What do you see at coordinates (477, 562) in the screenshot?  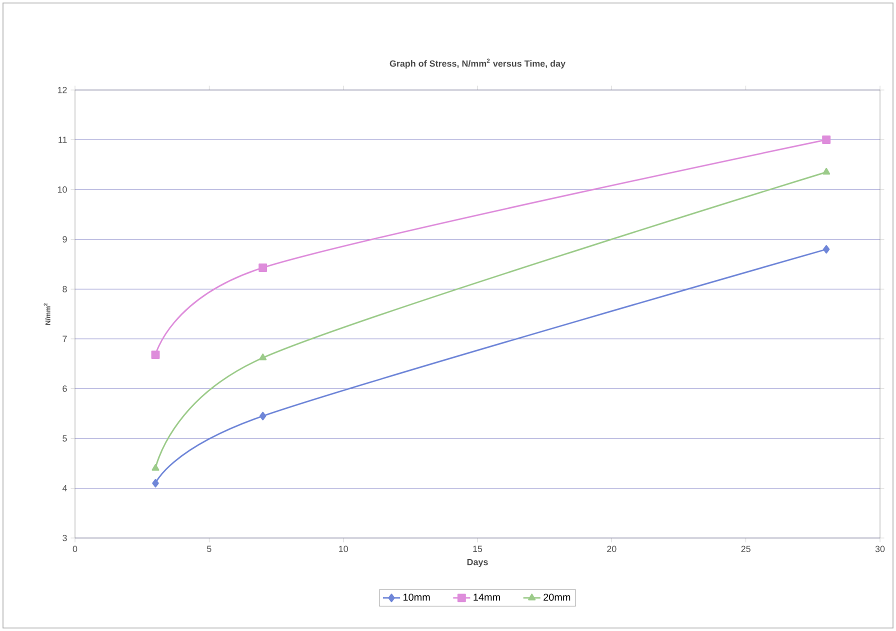 I see `x-axis-title: Days` at bounding box center [477, 562].